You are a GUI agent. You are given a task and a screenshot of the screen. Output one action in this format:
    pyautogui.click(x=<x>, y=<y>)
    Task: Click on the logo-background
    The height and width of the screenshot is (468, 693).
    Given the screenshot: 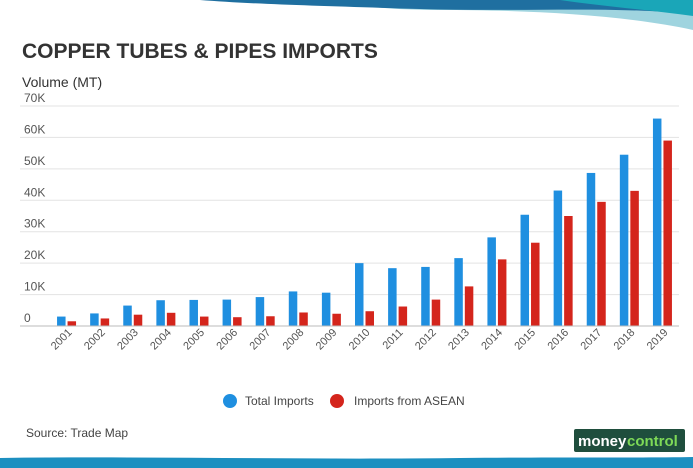 What is the action you would take?
    pyautogui.click(x=629, y=440)
    